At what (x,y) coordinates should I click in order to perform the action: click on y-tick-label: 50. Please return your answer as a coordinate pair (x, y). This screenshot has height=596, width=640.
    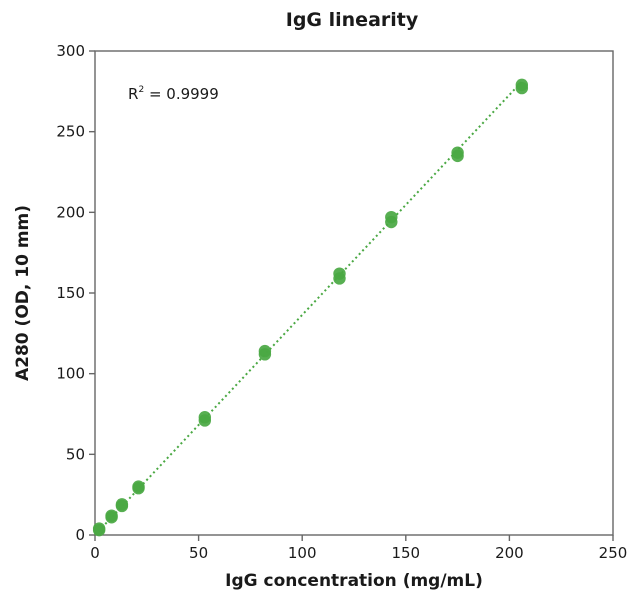
    Looking at the image, I should click on (75, 454).